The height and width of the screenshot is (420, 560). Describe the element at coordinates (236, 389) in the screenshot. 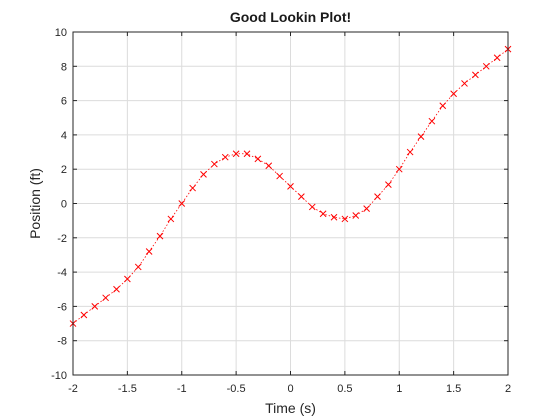

I see `x-tick-label: -0.5` at that location.